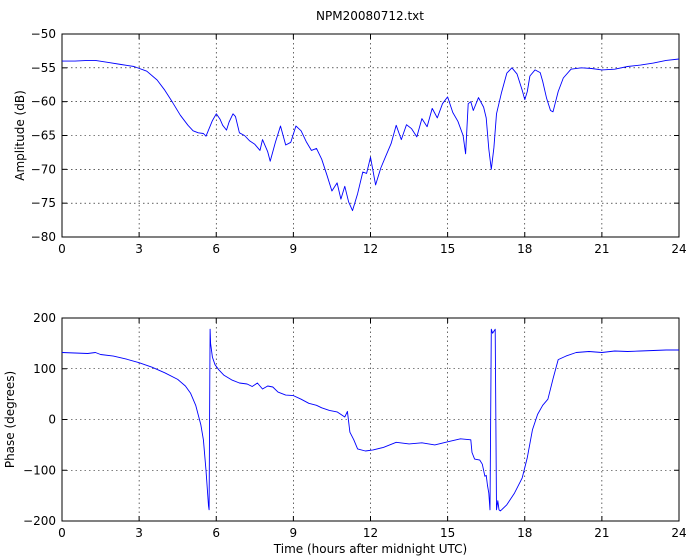 Image resolution: width=693 pixels, height=560 pixels. I want to click on phase-x-tick-label: 12, so click(370, 533).